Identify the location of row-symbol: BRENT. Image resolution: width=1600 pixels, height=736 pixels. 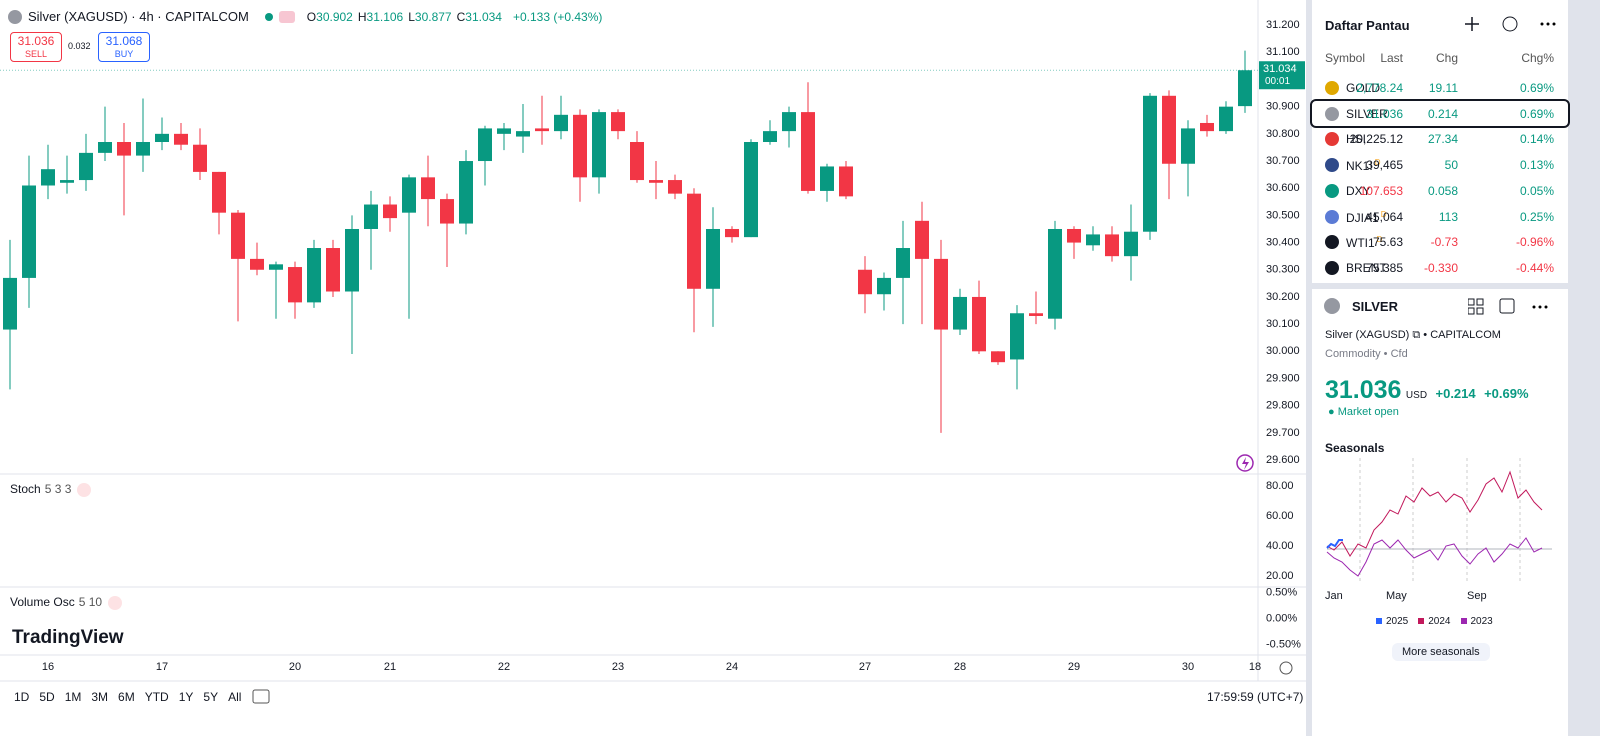
(1366, 268).